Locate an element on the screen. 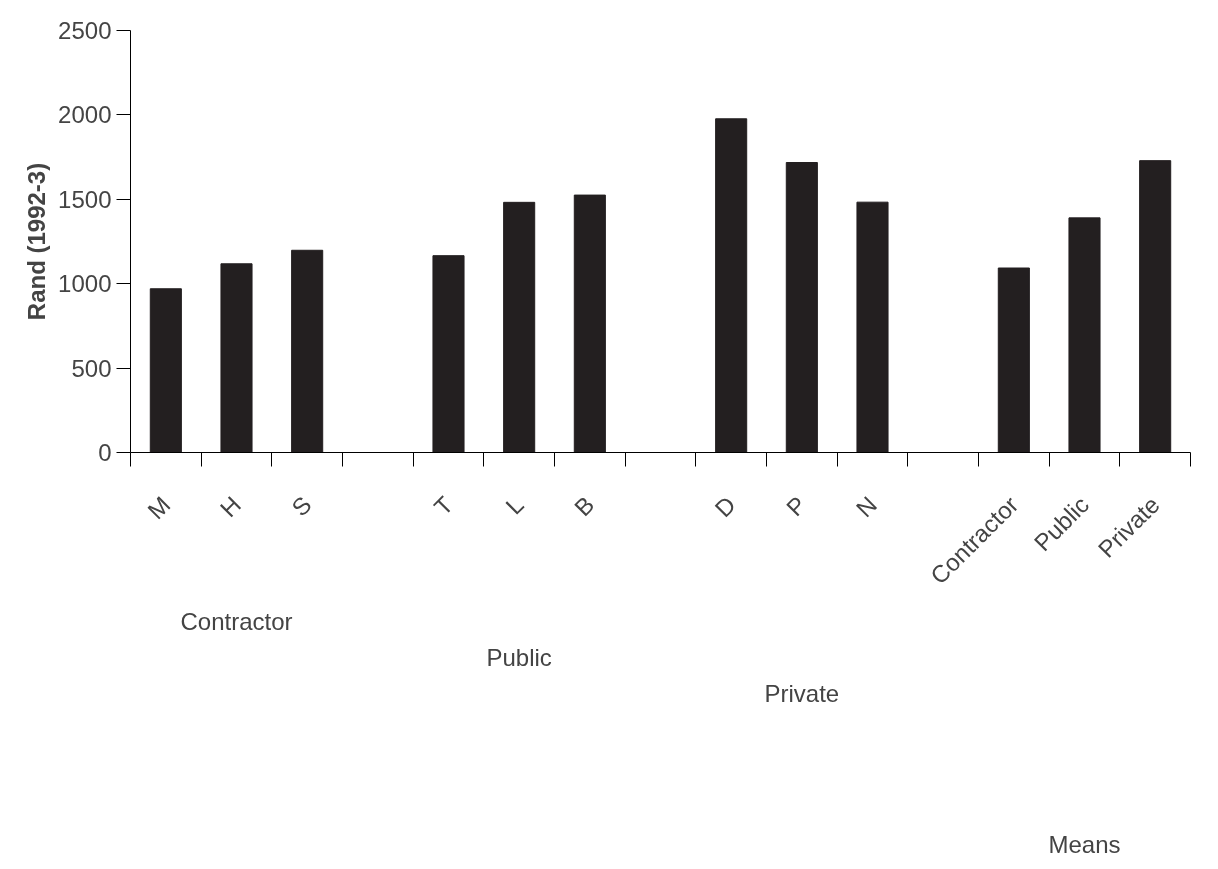  y-axis-title: Rand (1992-3) is located at coordinates (37, 241).